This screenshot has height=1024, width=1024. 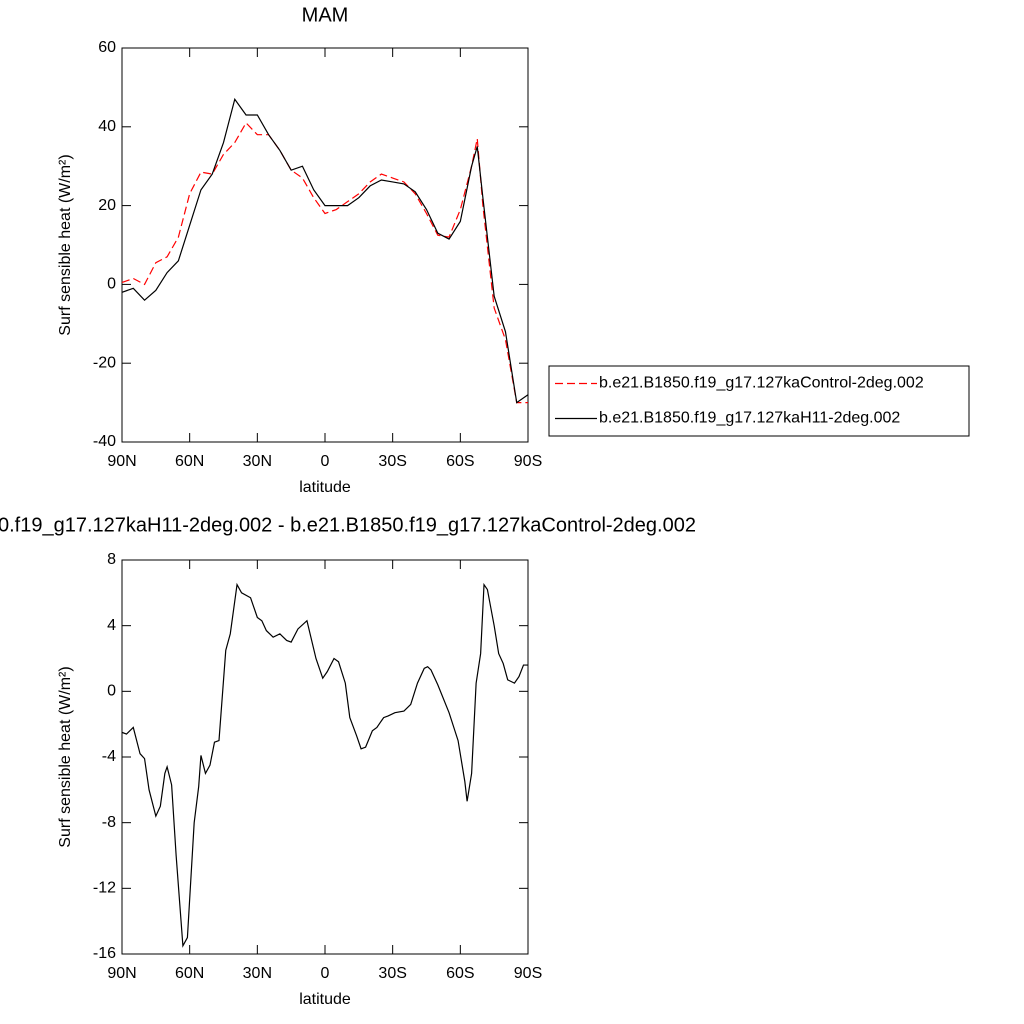 What do you see at coordinates (109, 756) in the screenshot?
I see `y-tick-label: -4` at bounding box center [109, 756].